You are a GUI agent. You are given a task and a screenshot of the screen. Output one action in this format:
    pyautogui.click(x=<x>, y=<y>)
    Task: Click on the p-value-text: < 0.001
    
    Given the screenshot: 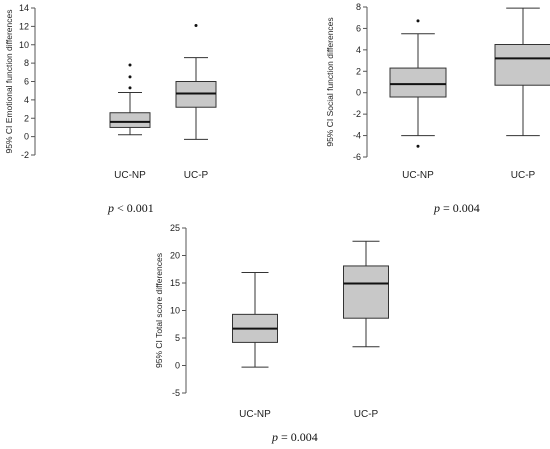 What is the action you would take?
    pyautogui.click(x=135, y=208)
    